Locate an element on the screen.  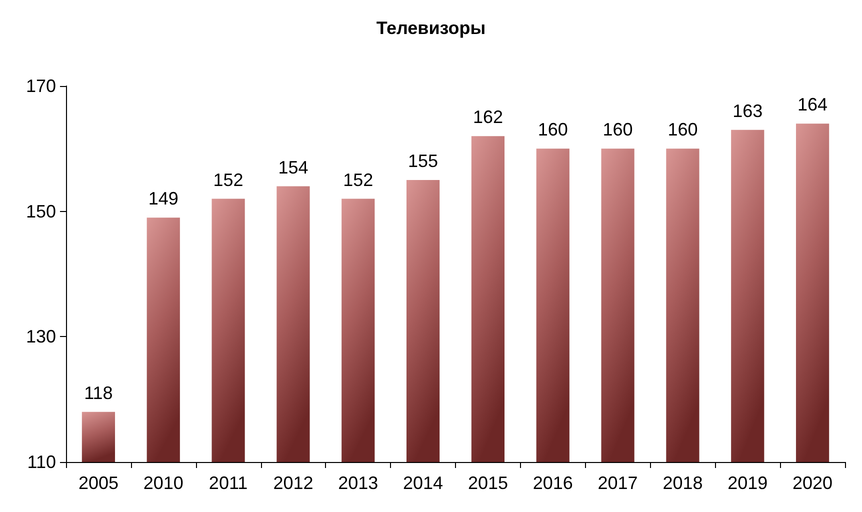
data-label: 163 is located at coordinates (747, 110).